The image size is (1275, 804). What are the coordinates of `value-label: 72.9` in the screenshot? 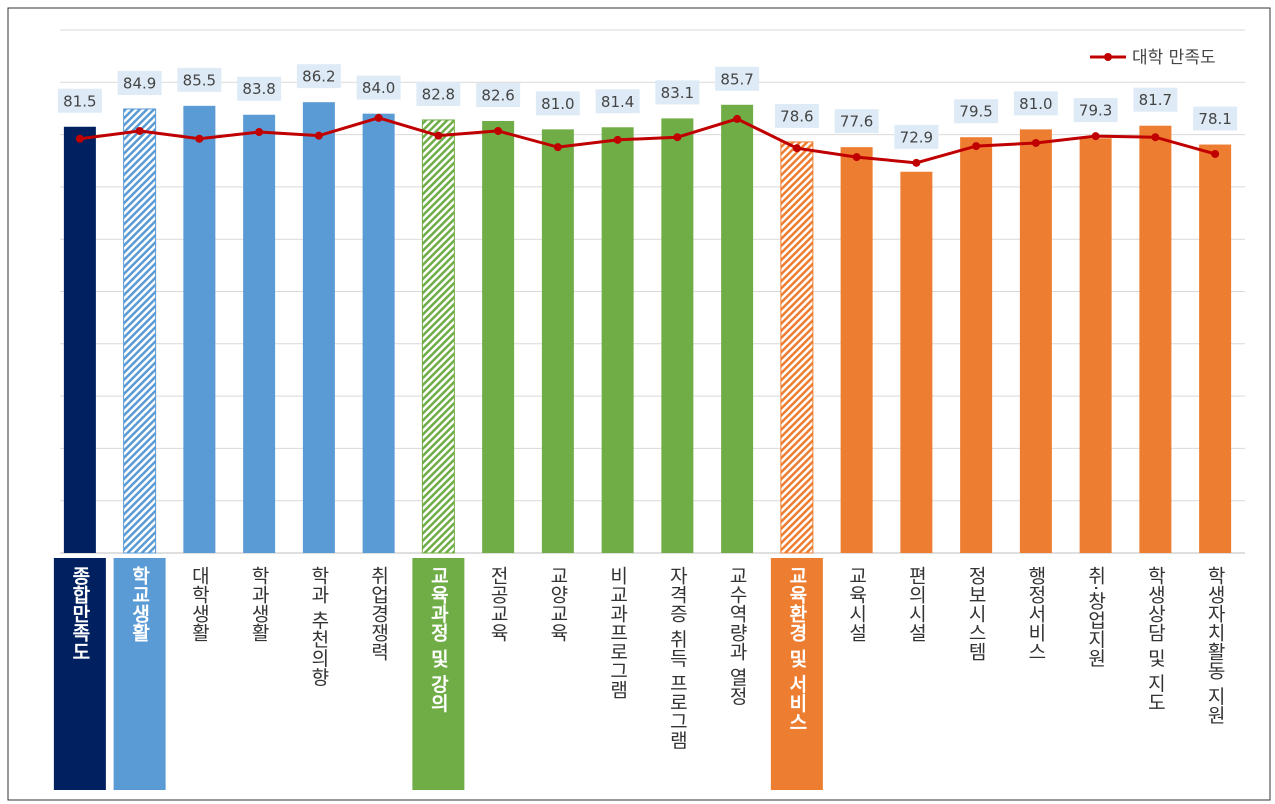 It's located at (916, 137).